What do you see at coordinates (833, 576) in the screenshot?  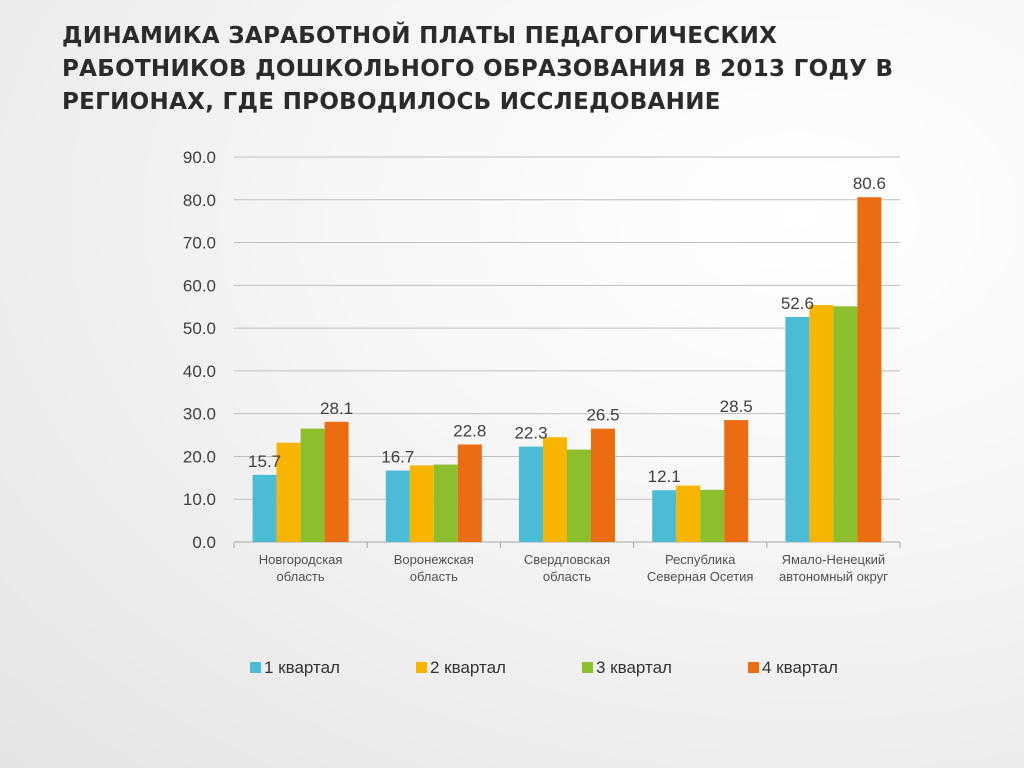 I see `x-category-label: автономный округ` at bounding box center [833, 576].